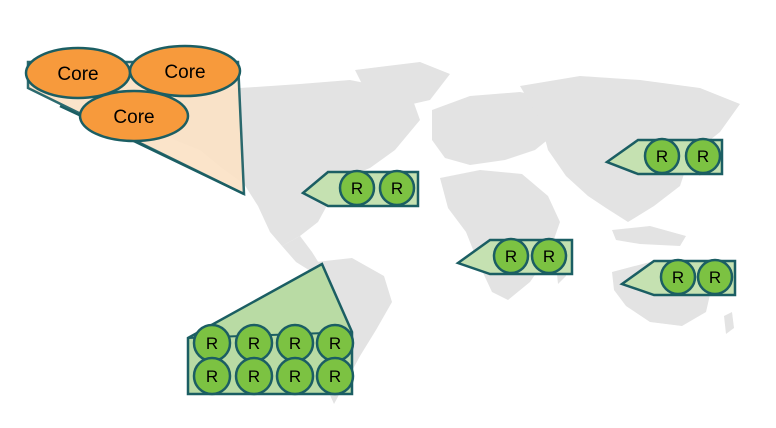 The width and height of the screenshot is (776, 428). I want to click on replica-group-east-asia: R R, so click(664, 156).